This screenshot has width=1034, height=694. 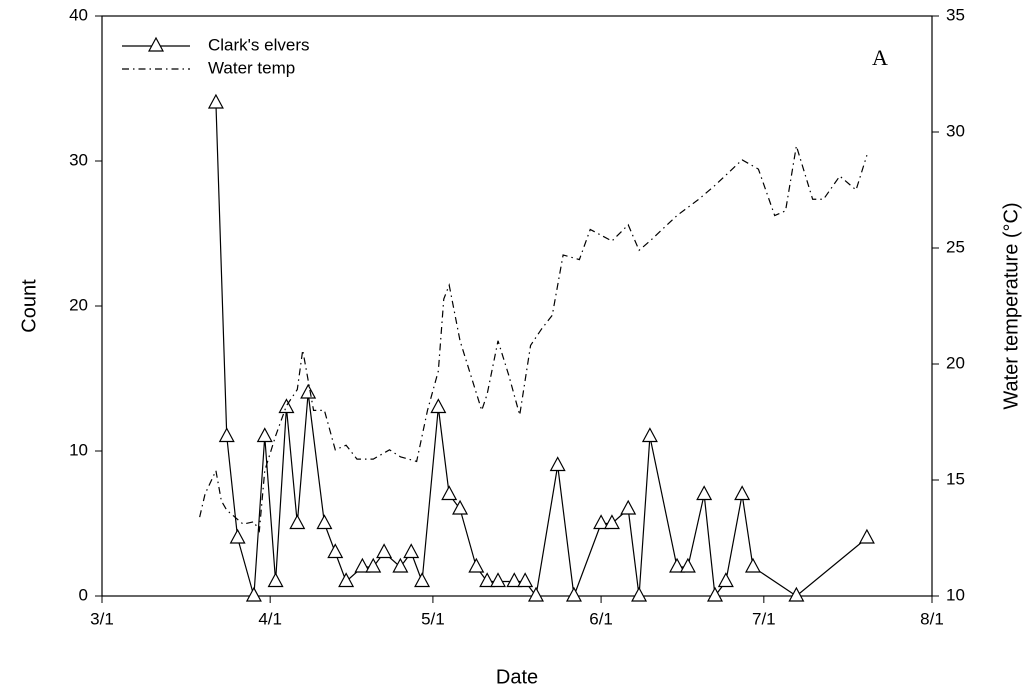 What do you see at coordinates (156, 44) in the screenshot?
I see `legend-marker` at bounding box center [156, 44].